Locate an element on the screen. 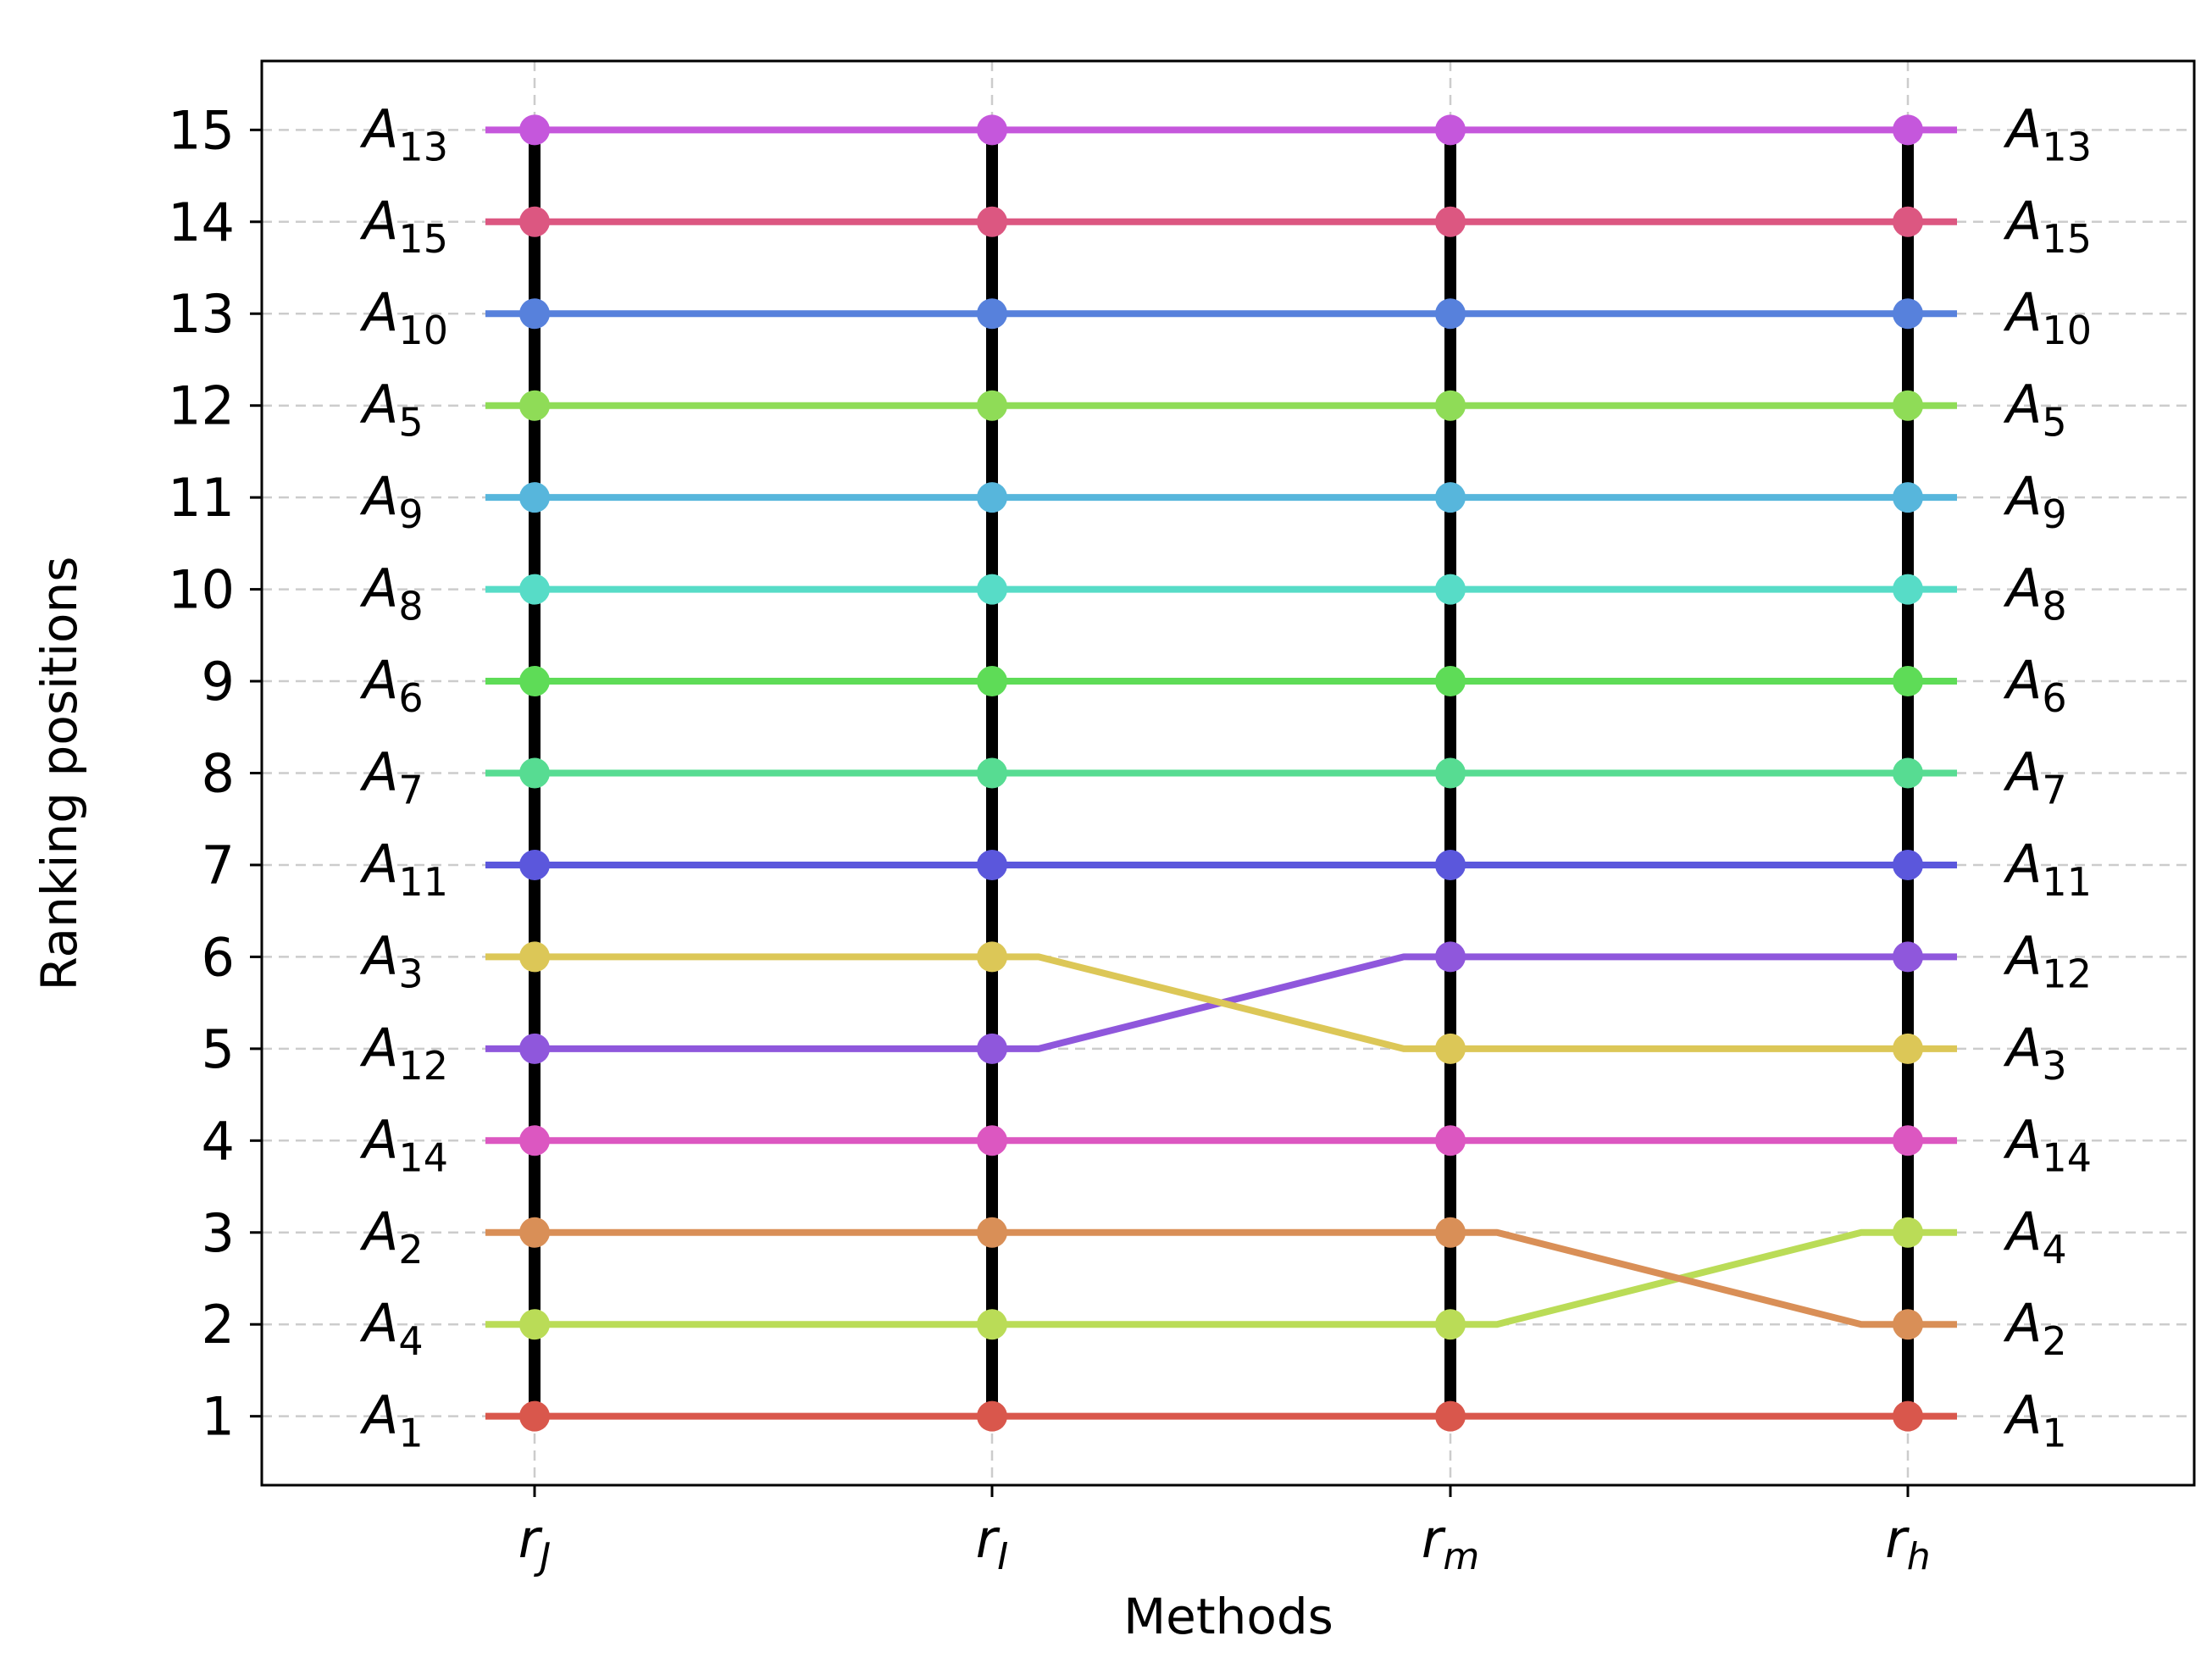 This screenshot has width=2212, height=1658. left-label-A3: A3 is located at coordinates (391, 960).